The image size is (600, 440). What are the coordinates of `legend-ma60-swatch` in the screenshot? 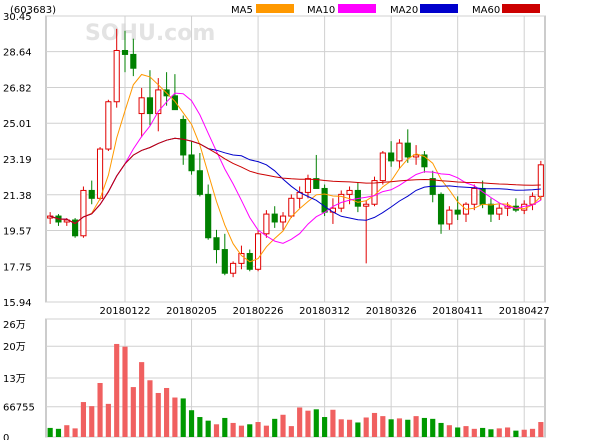 It's located at (521, 8).